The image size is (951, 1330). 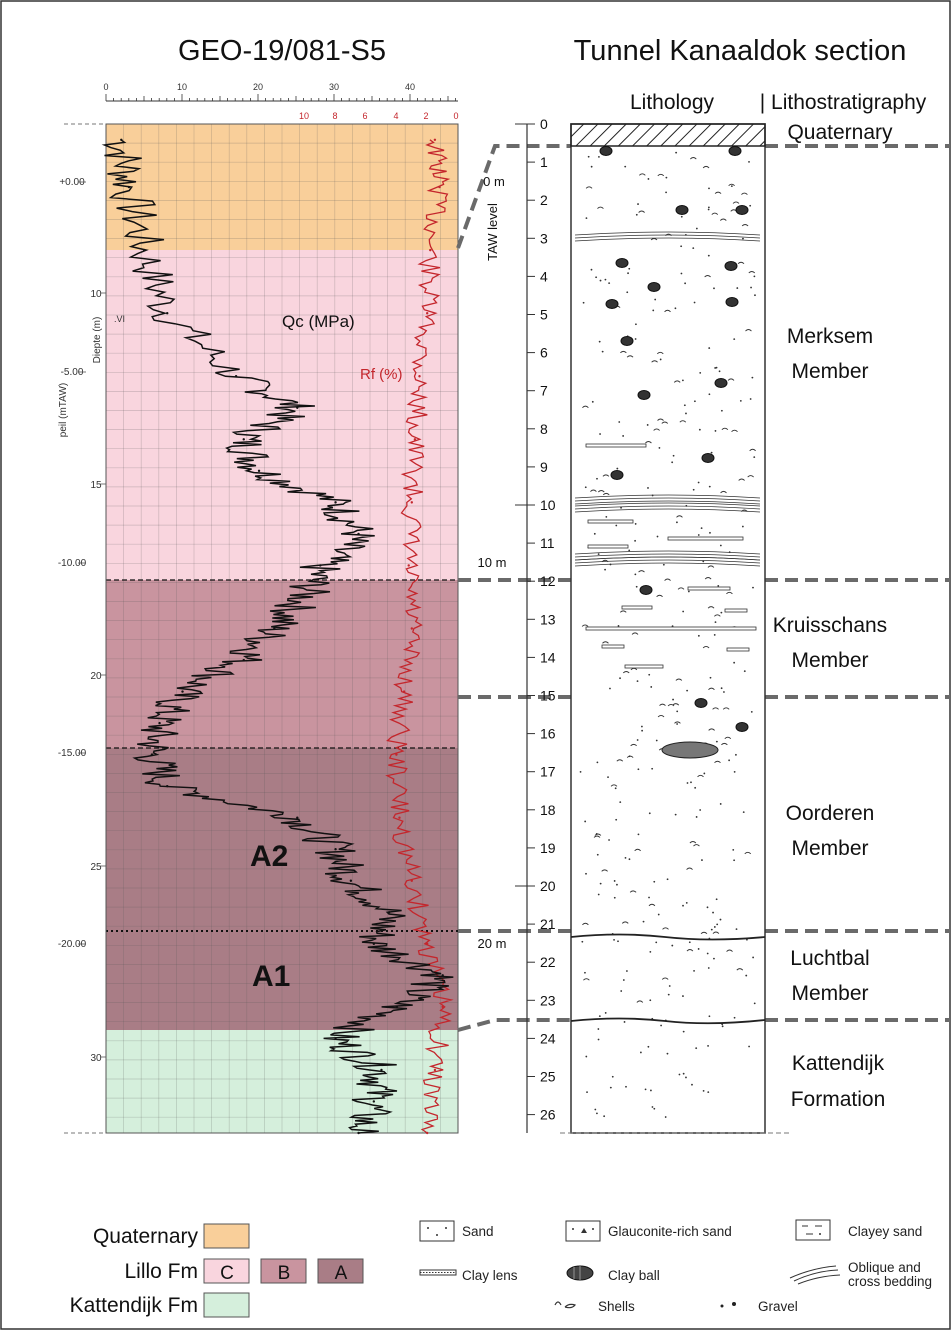 What do you see at coordinates (72, 944) in the screenshot?
I see `level-tick-20: -20.00` at bounding box center [72, 944].